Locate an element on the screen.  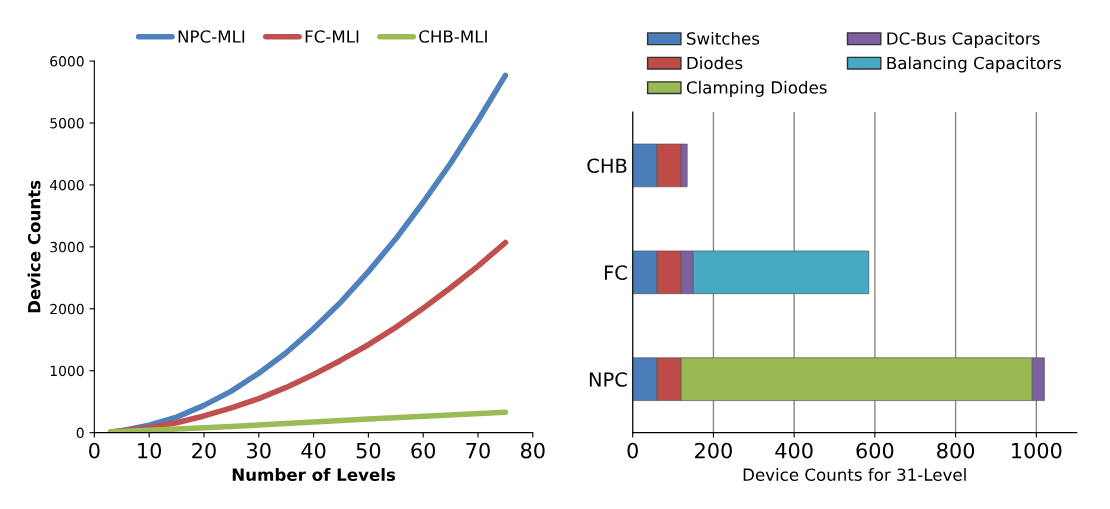
y-tick-label: FC is located at coordinates (615, 272).